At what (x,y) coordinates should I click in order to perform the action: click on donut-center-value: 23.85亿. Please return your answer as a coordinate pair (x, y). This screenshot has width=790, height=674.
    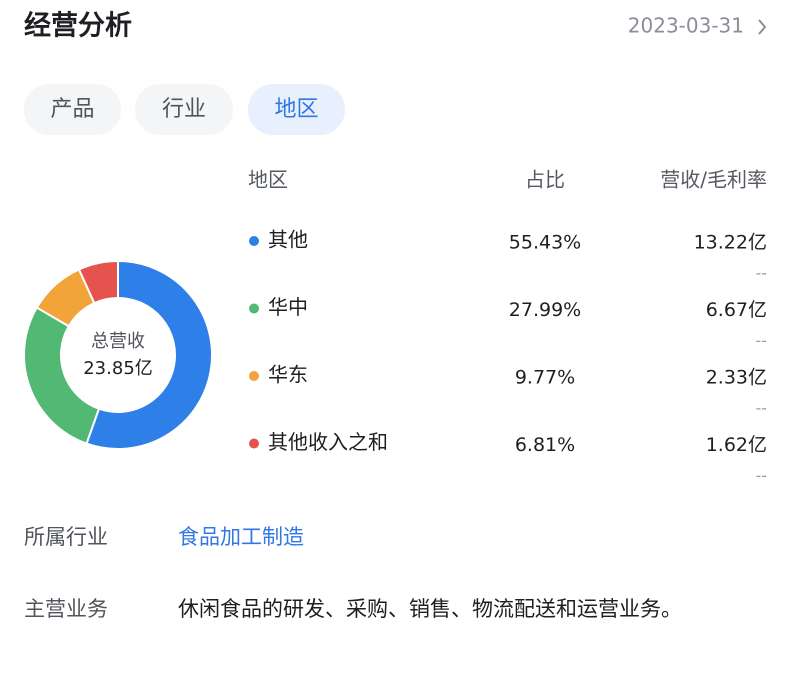
    Looking at the image, I should click on (118, 368).